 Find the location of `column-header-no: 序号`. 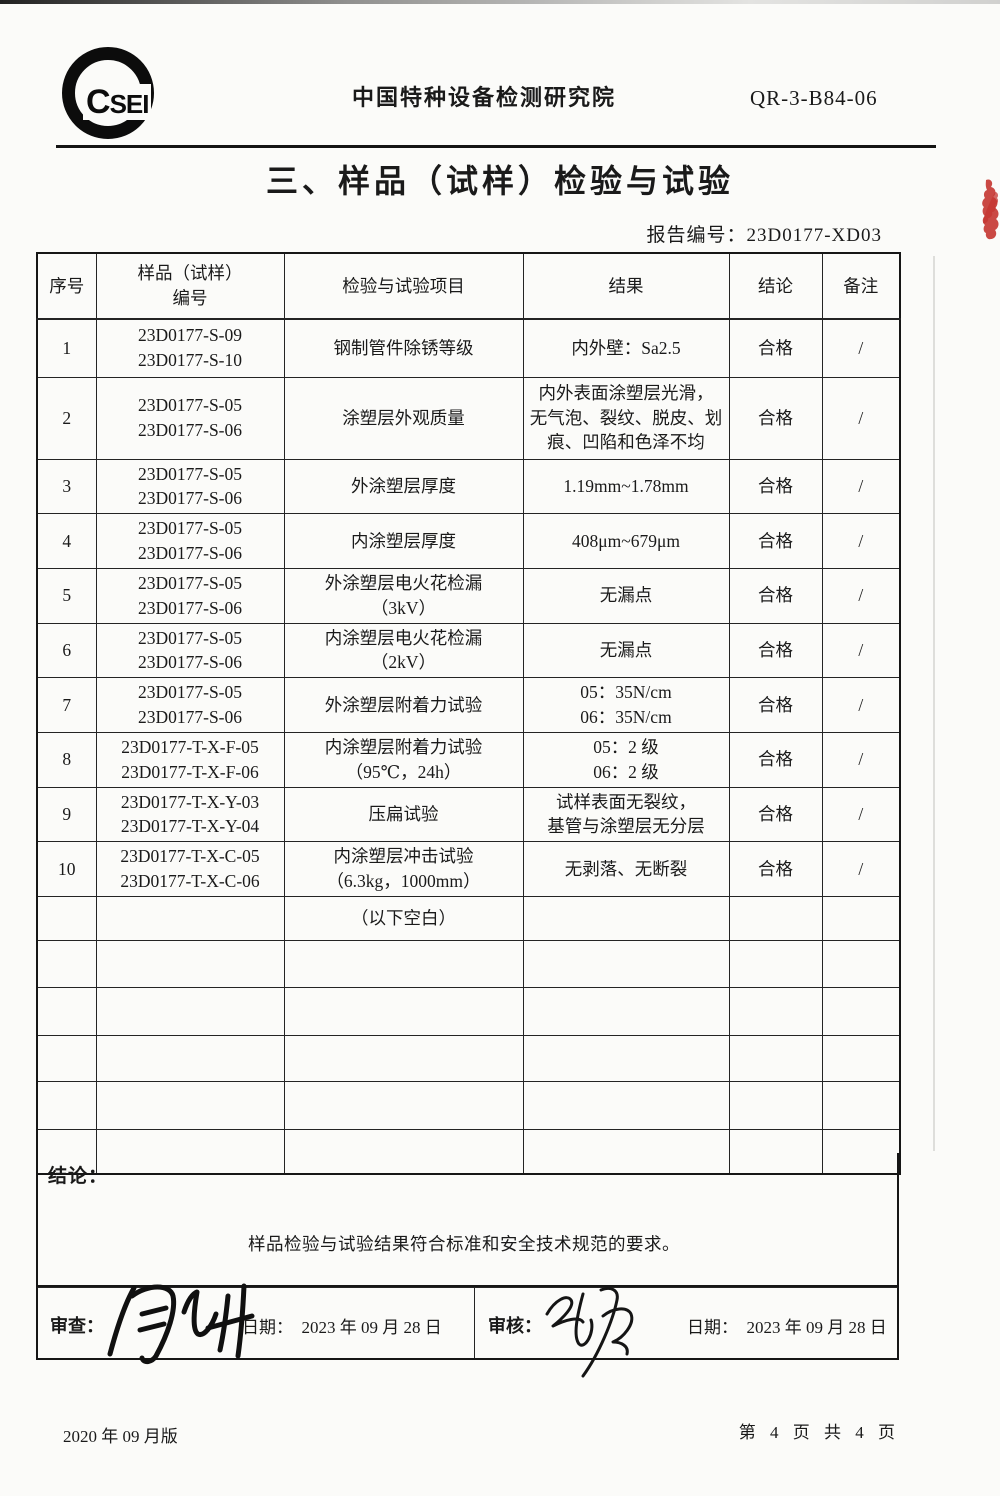

column-header-no: 序号 is located at coordinates (66, 286).